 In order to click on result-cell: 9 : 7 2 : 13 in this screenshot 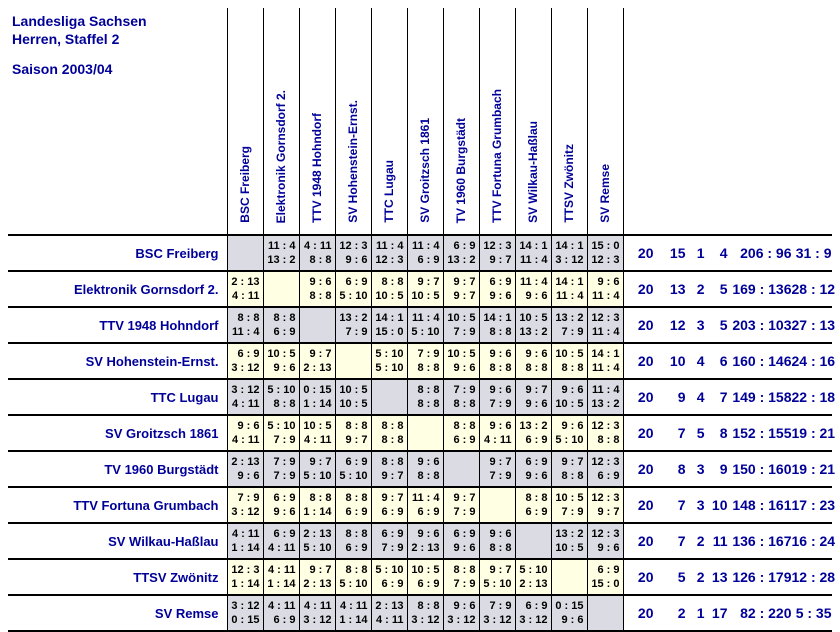, I will do `click(316, 361)`.